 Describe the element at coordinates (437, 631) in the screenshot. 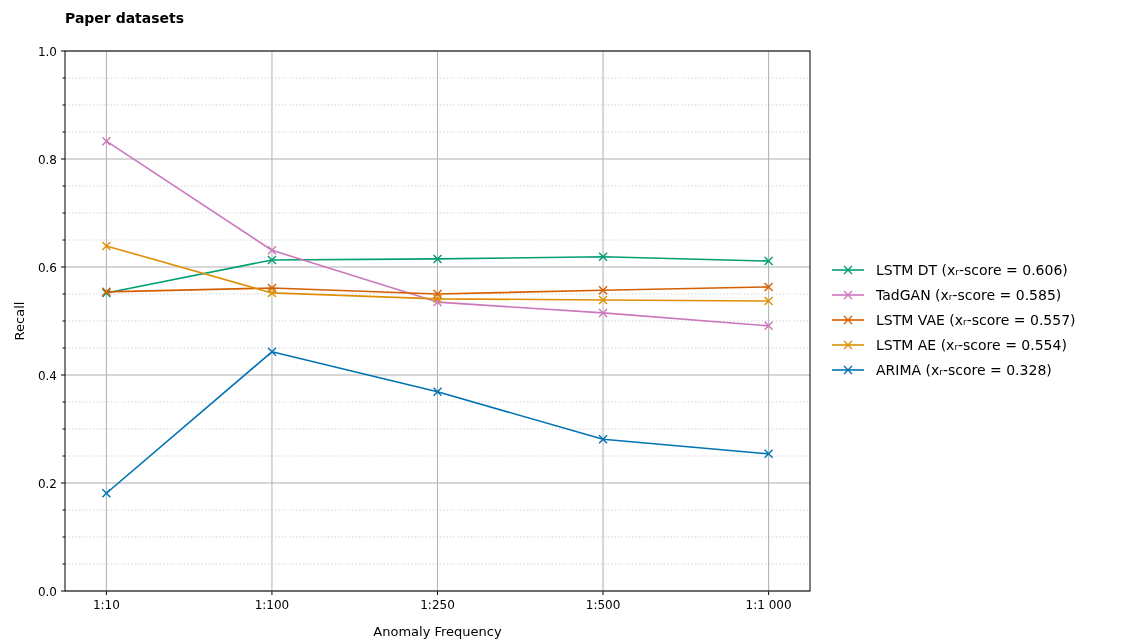

I see `x-axis-title: Anomaly Frequency` at that location.